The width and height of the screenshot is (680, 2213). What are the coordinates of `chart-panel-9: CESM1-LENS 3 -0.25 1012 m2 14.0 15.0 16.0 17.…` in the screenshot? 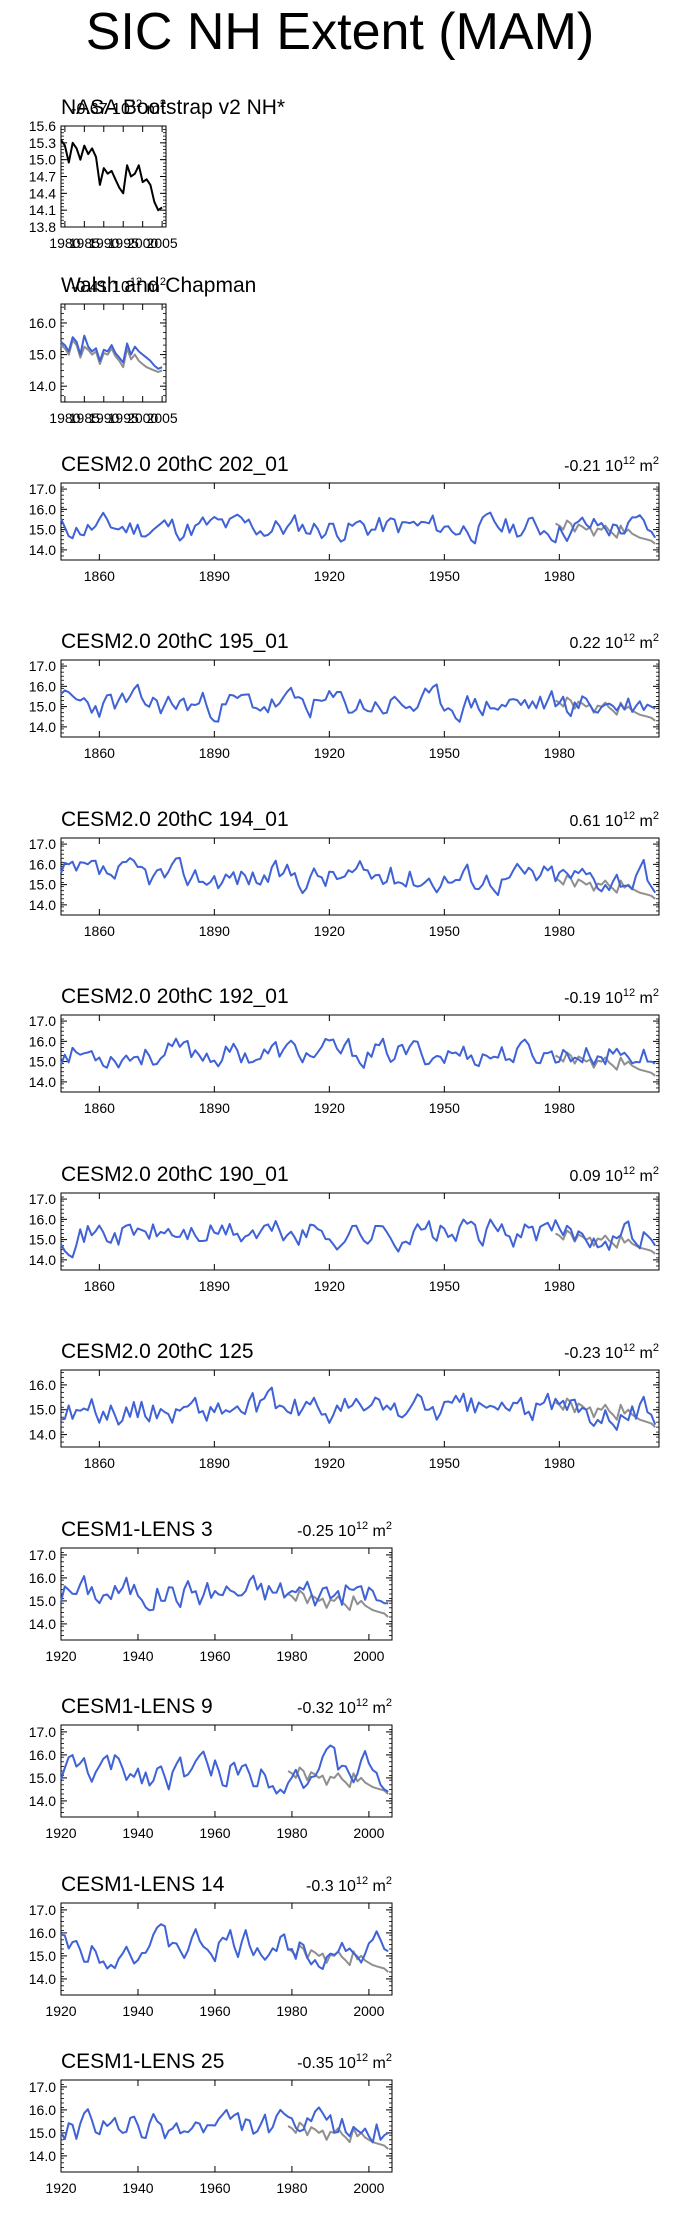 It's located at (211, 1591).